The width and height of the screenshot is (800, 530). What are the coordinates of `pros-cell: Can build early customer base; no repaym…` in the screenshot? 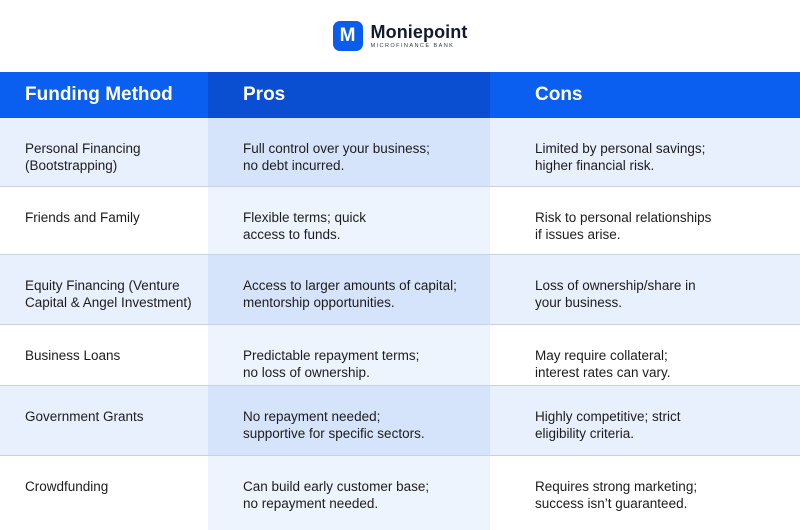 It's located at (349, 492).